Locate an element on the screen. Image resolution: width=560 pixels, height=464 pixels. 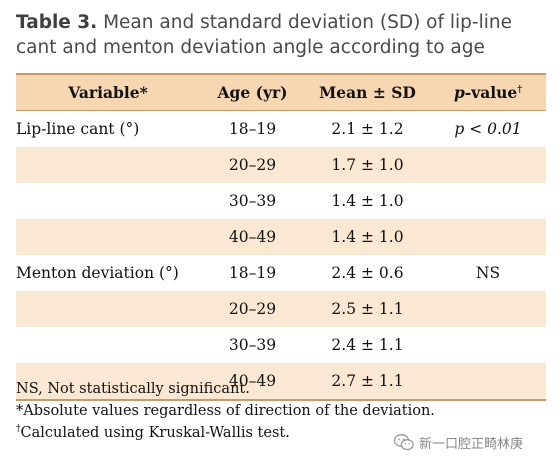
header-mean-sd: Mean ± SD is located at coordinates (367, 92).